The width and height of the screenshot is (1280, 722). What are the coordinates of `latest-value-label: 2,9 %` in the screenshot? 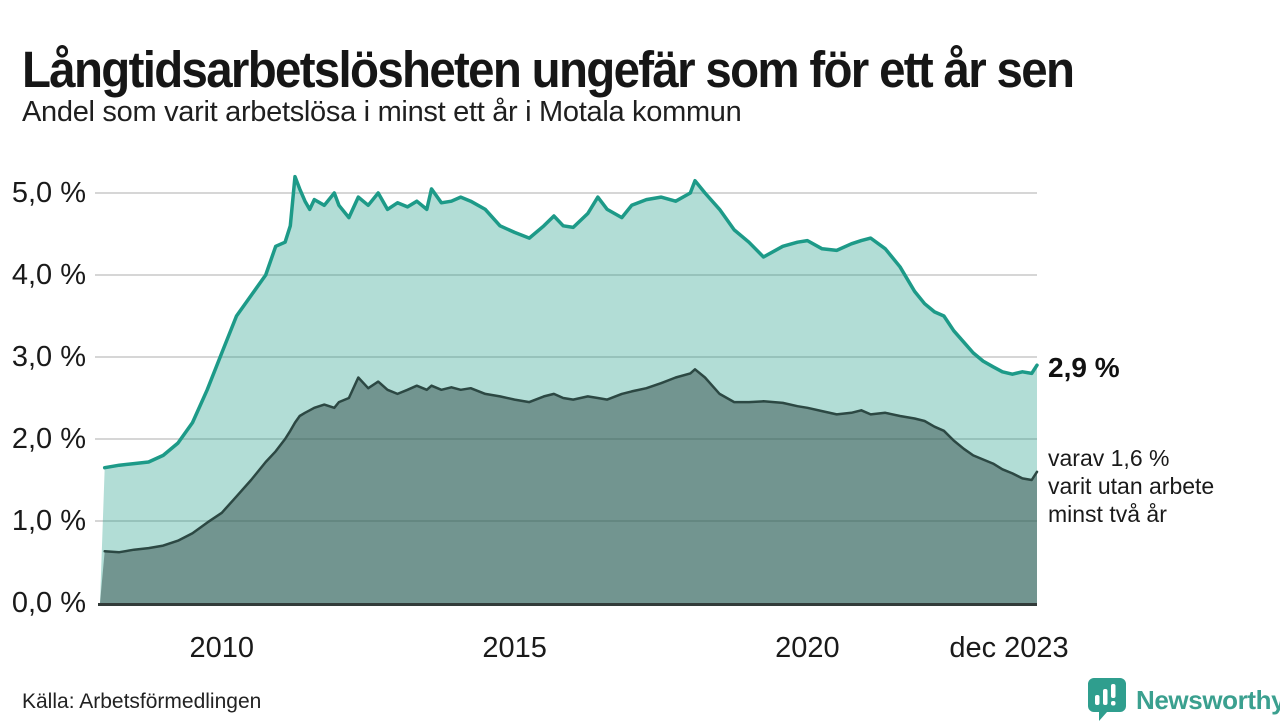 It's located at (1084, 367).